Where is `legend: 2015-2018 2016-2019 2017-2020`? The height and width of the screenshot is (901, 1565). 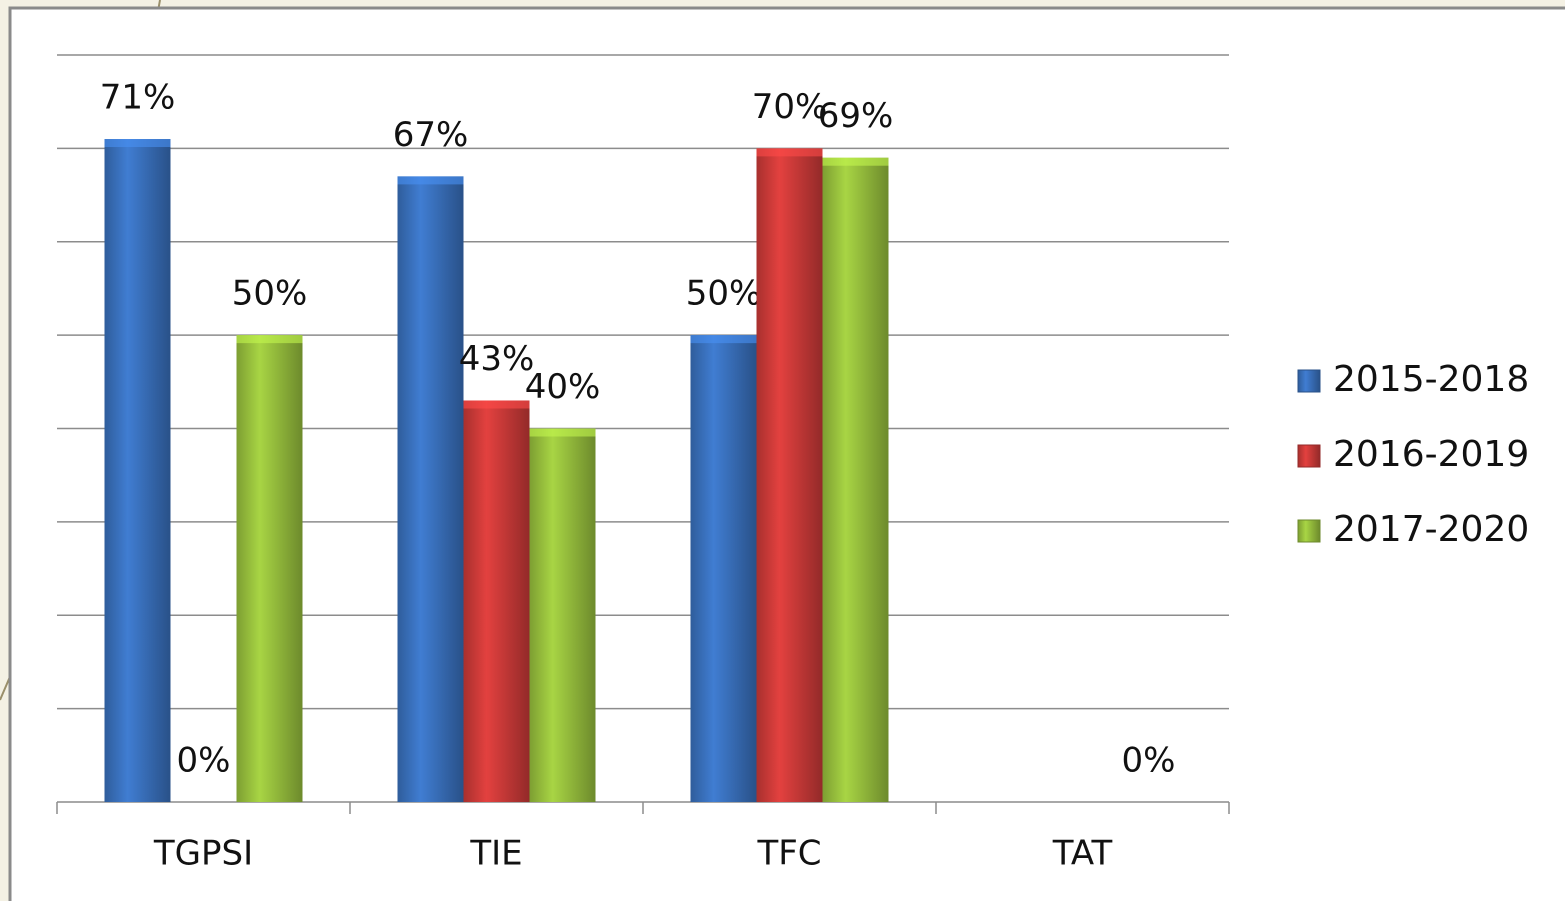
legend: 2015-2018 2016-2019 2017-2020 is located at coordinates (1413, 454).